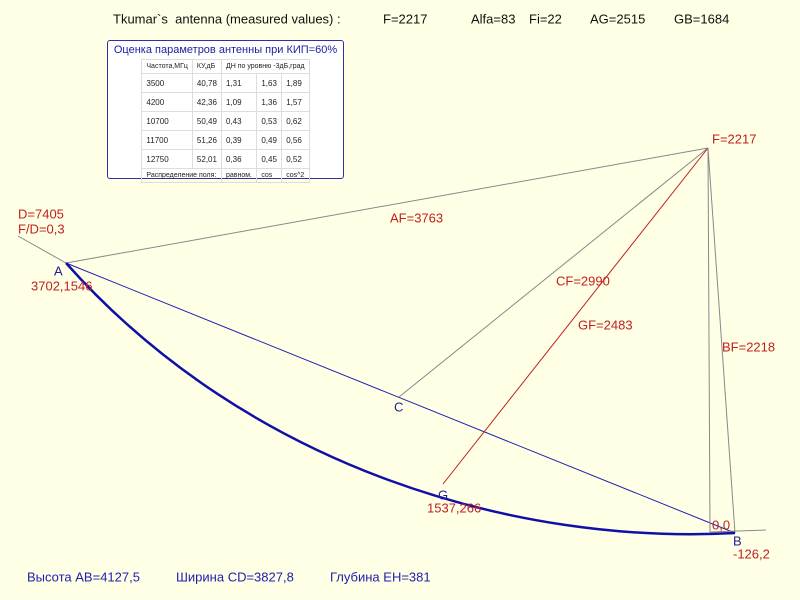 The image size is (800, 600). Describe the element at coordinates (206, 83) in the screenshot. I see `table-cell: 40,78` at that location.